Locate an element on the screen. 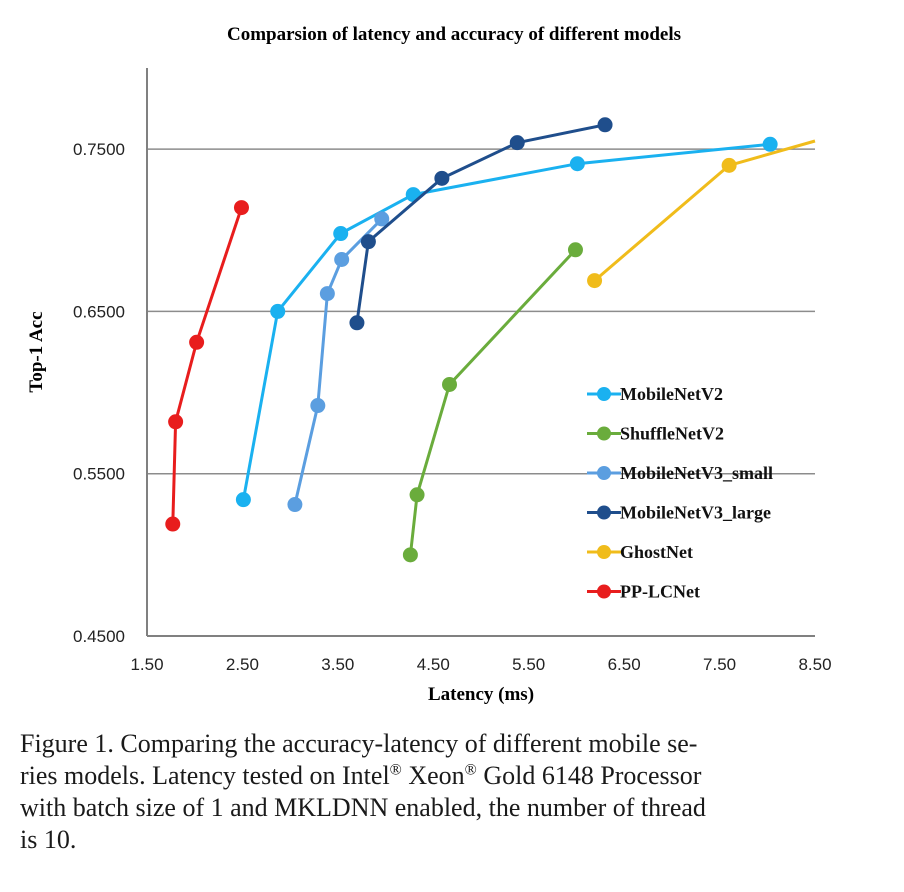  x-axis-title: Latency (ms) is located at coordinates (481, 694).